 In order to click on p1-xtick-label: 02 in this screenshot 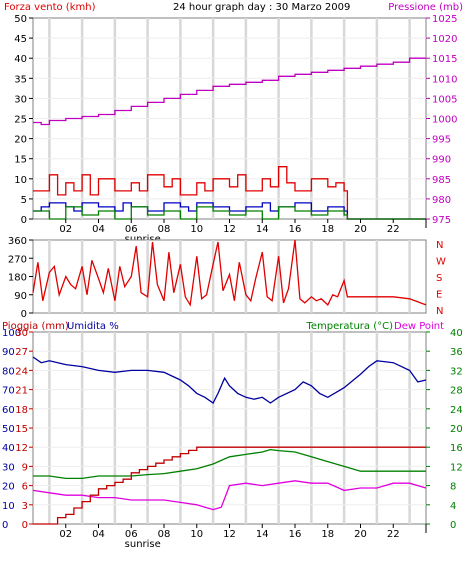, I will do `click(65, 229)`.